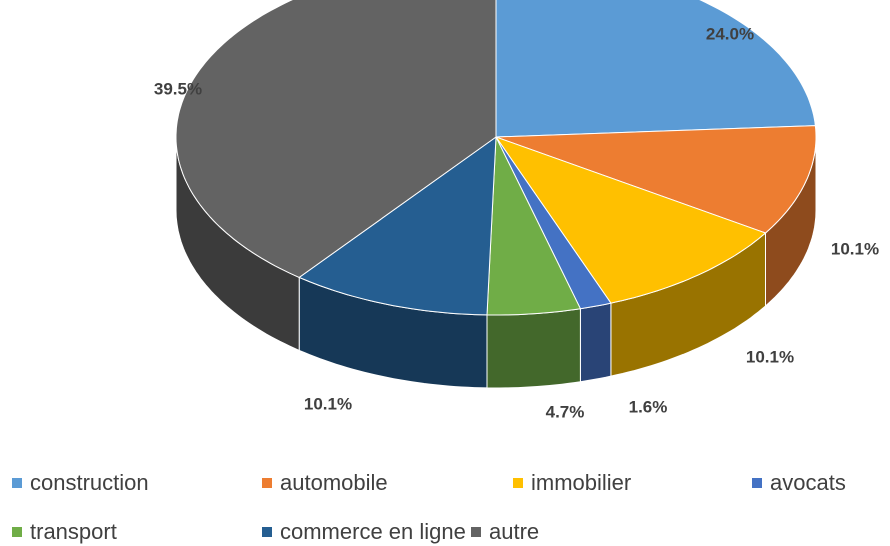  What do you see at coordinates (178, 88) in the screenshot?
I see `data-label: 39.5%` at bounding box center [178, 88].